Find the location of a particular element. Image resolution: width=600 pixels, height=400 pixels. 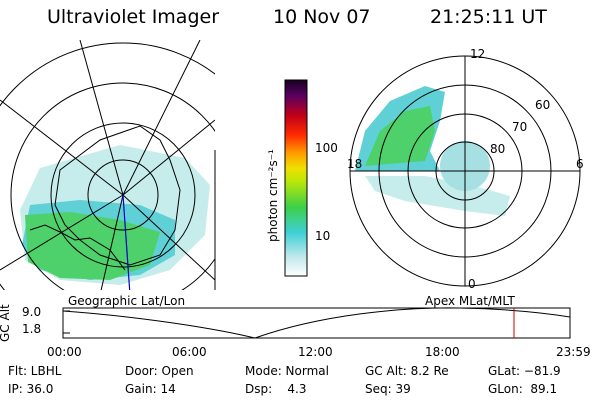

altitude-tick-1-8: 1.8 is located at coordinates (32, 329).